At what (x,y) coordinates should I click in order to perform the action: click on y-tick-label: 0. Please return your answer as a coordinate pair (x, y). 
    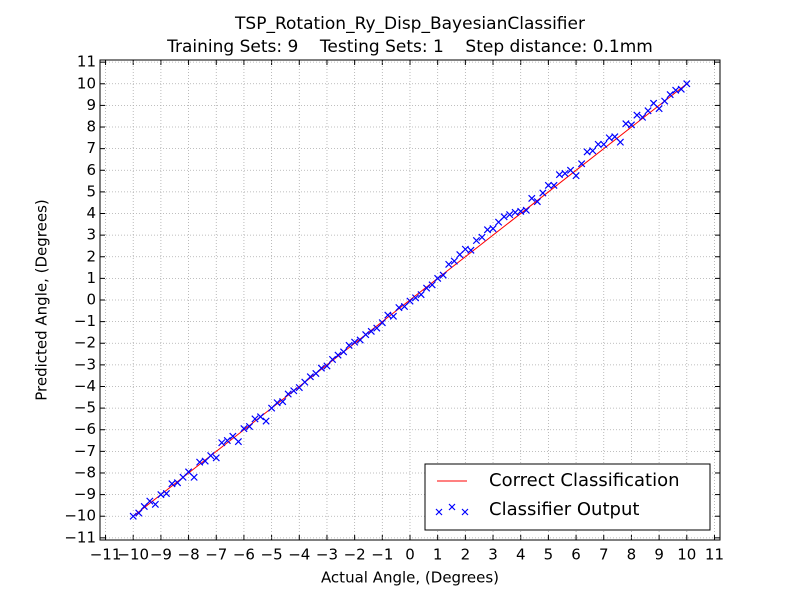
    Looking at the image, I should click on (91, 300).